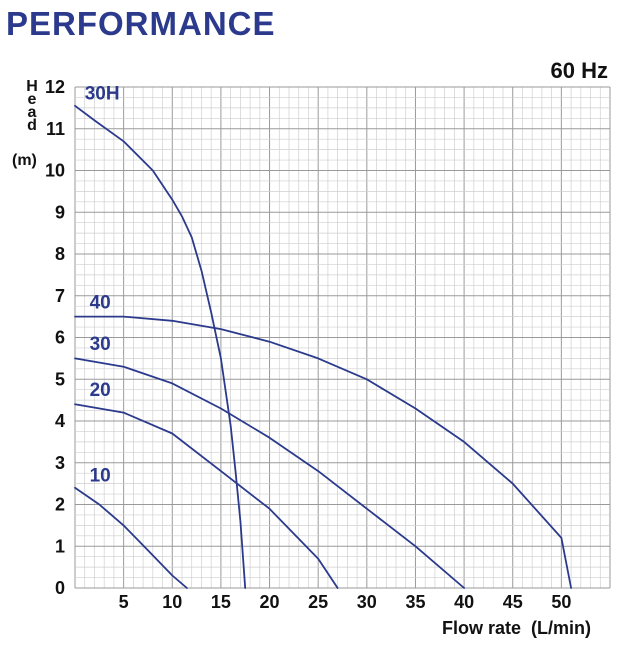  What do you see at coordinates (32, 112) in the screenshot?
I see `y-axis-label-letter: a` at bounding box center [32, 112].